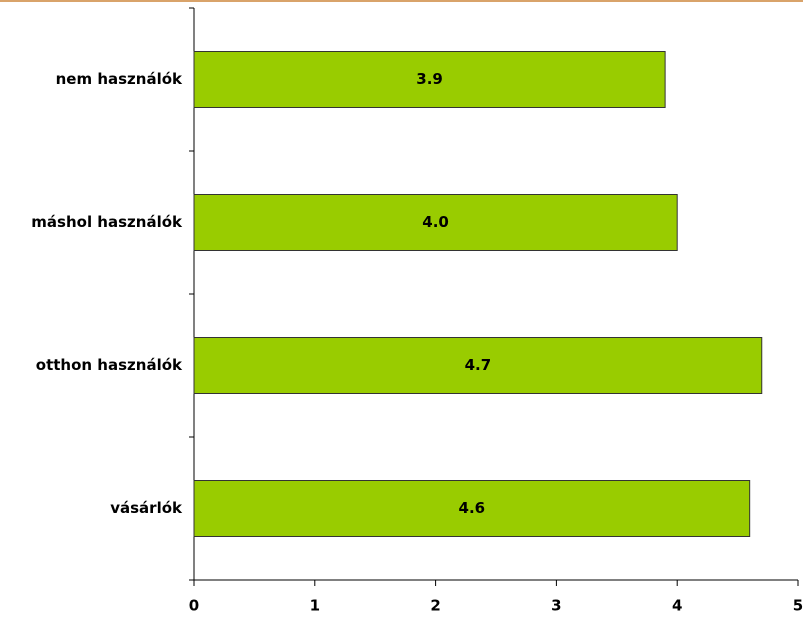 The image size is (803, 617). I want to click on data-label: 4.7, so click(478, 365).